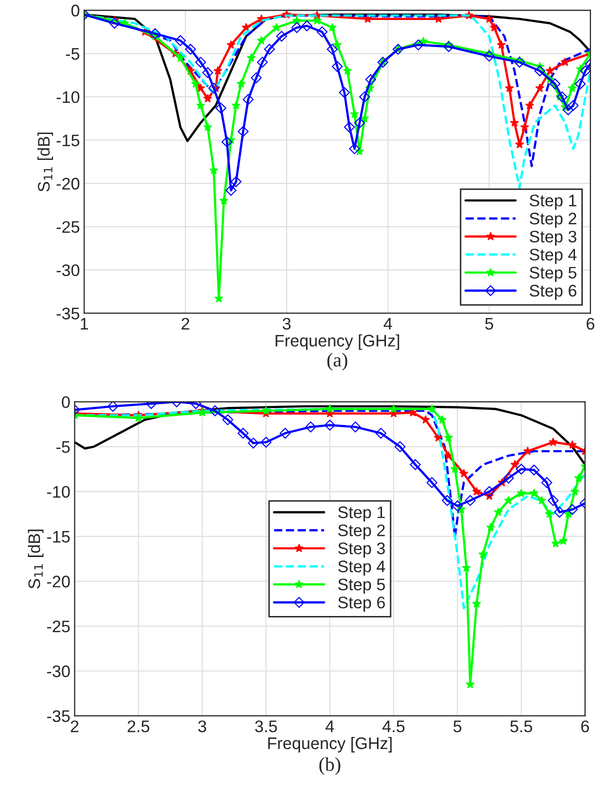 Image resolution: width=597 pixels, height=791 pixels. What do you see at coordinates (337, 361) in the screenshot?
I see `text: (a)` at bounding box center [337, 361].